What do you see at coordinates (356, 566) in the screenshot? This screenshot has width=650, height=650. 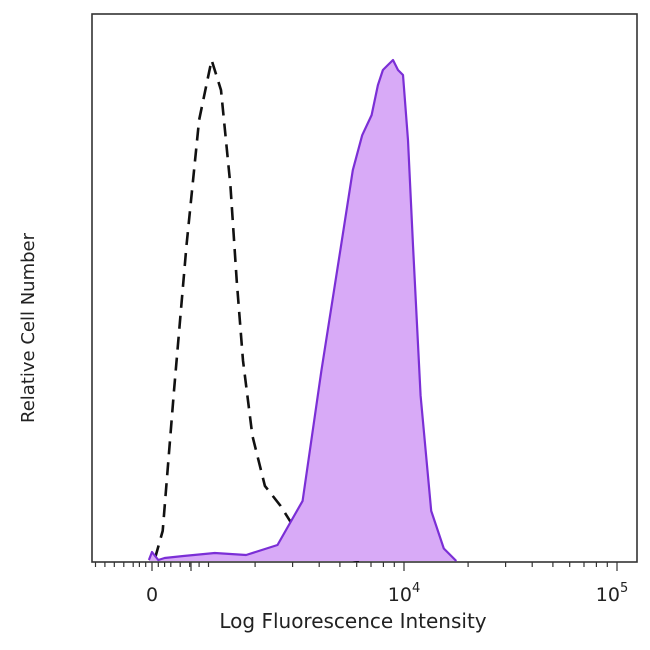 I see `x-axis-ticks` at bounding box center [356, 566].